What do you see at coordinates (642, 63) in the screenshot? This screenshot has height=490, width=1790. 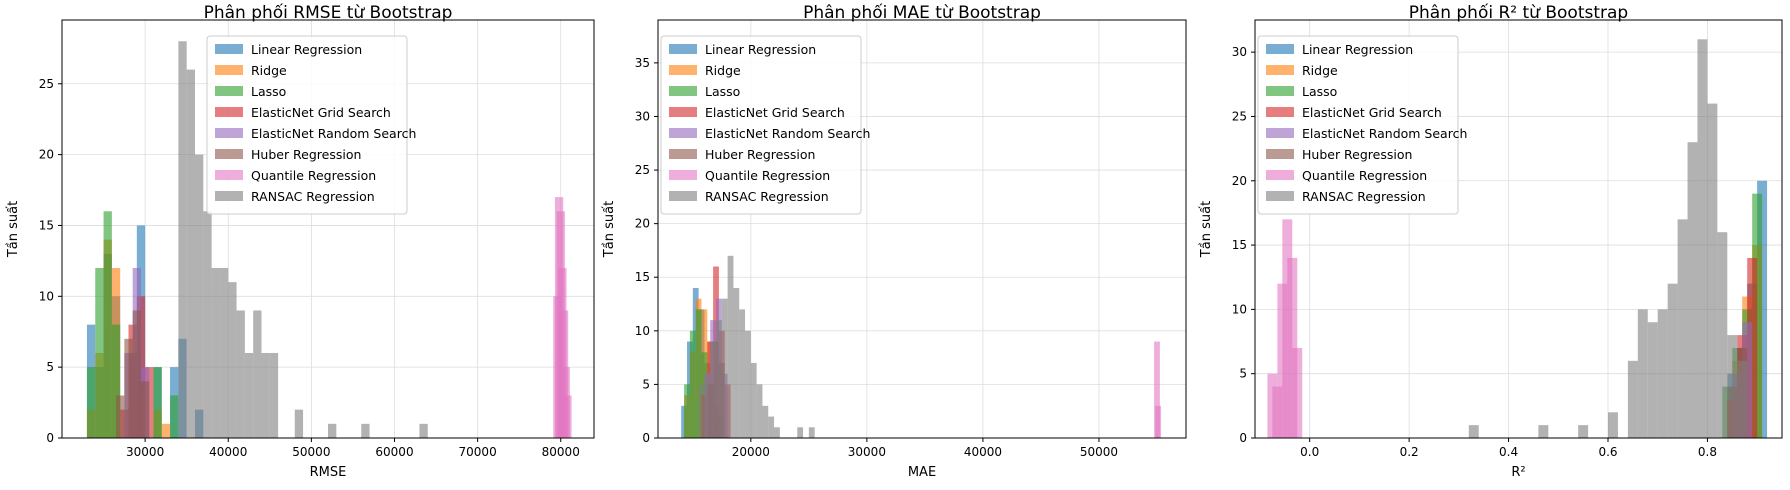 I see `y-tick-label: 35` at bounding box center [642, 63].